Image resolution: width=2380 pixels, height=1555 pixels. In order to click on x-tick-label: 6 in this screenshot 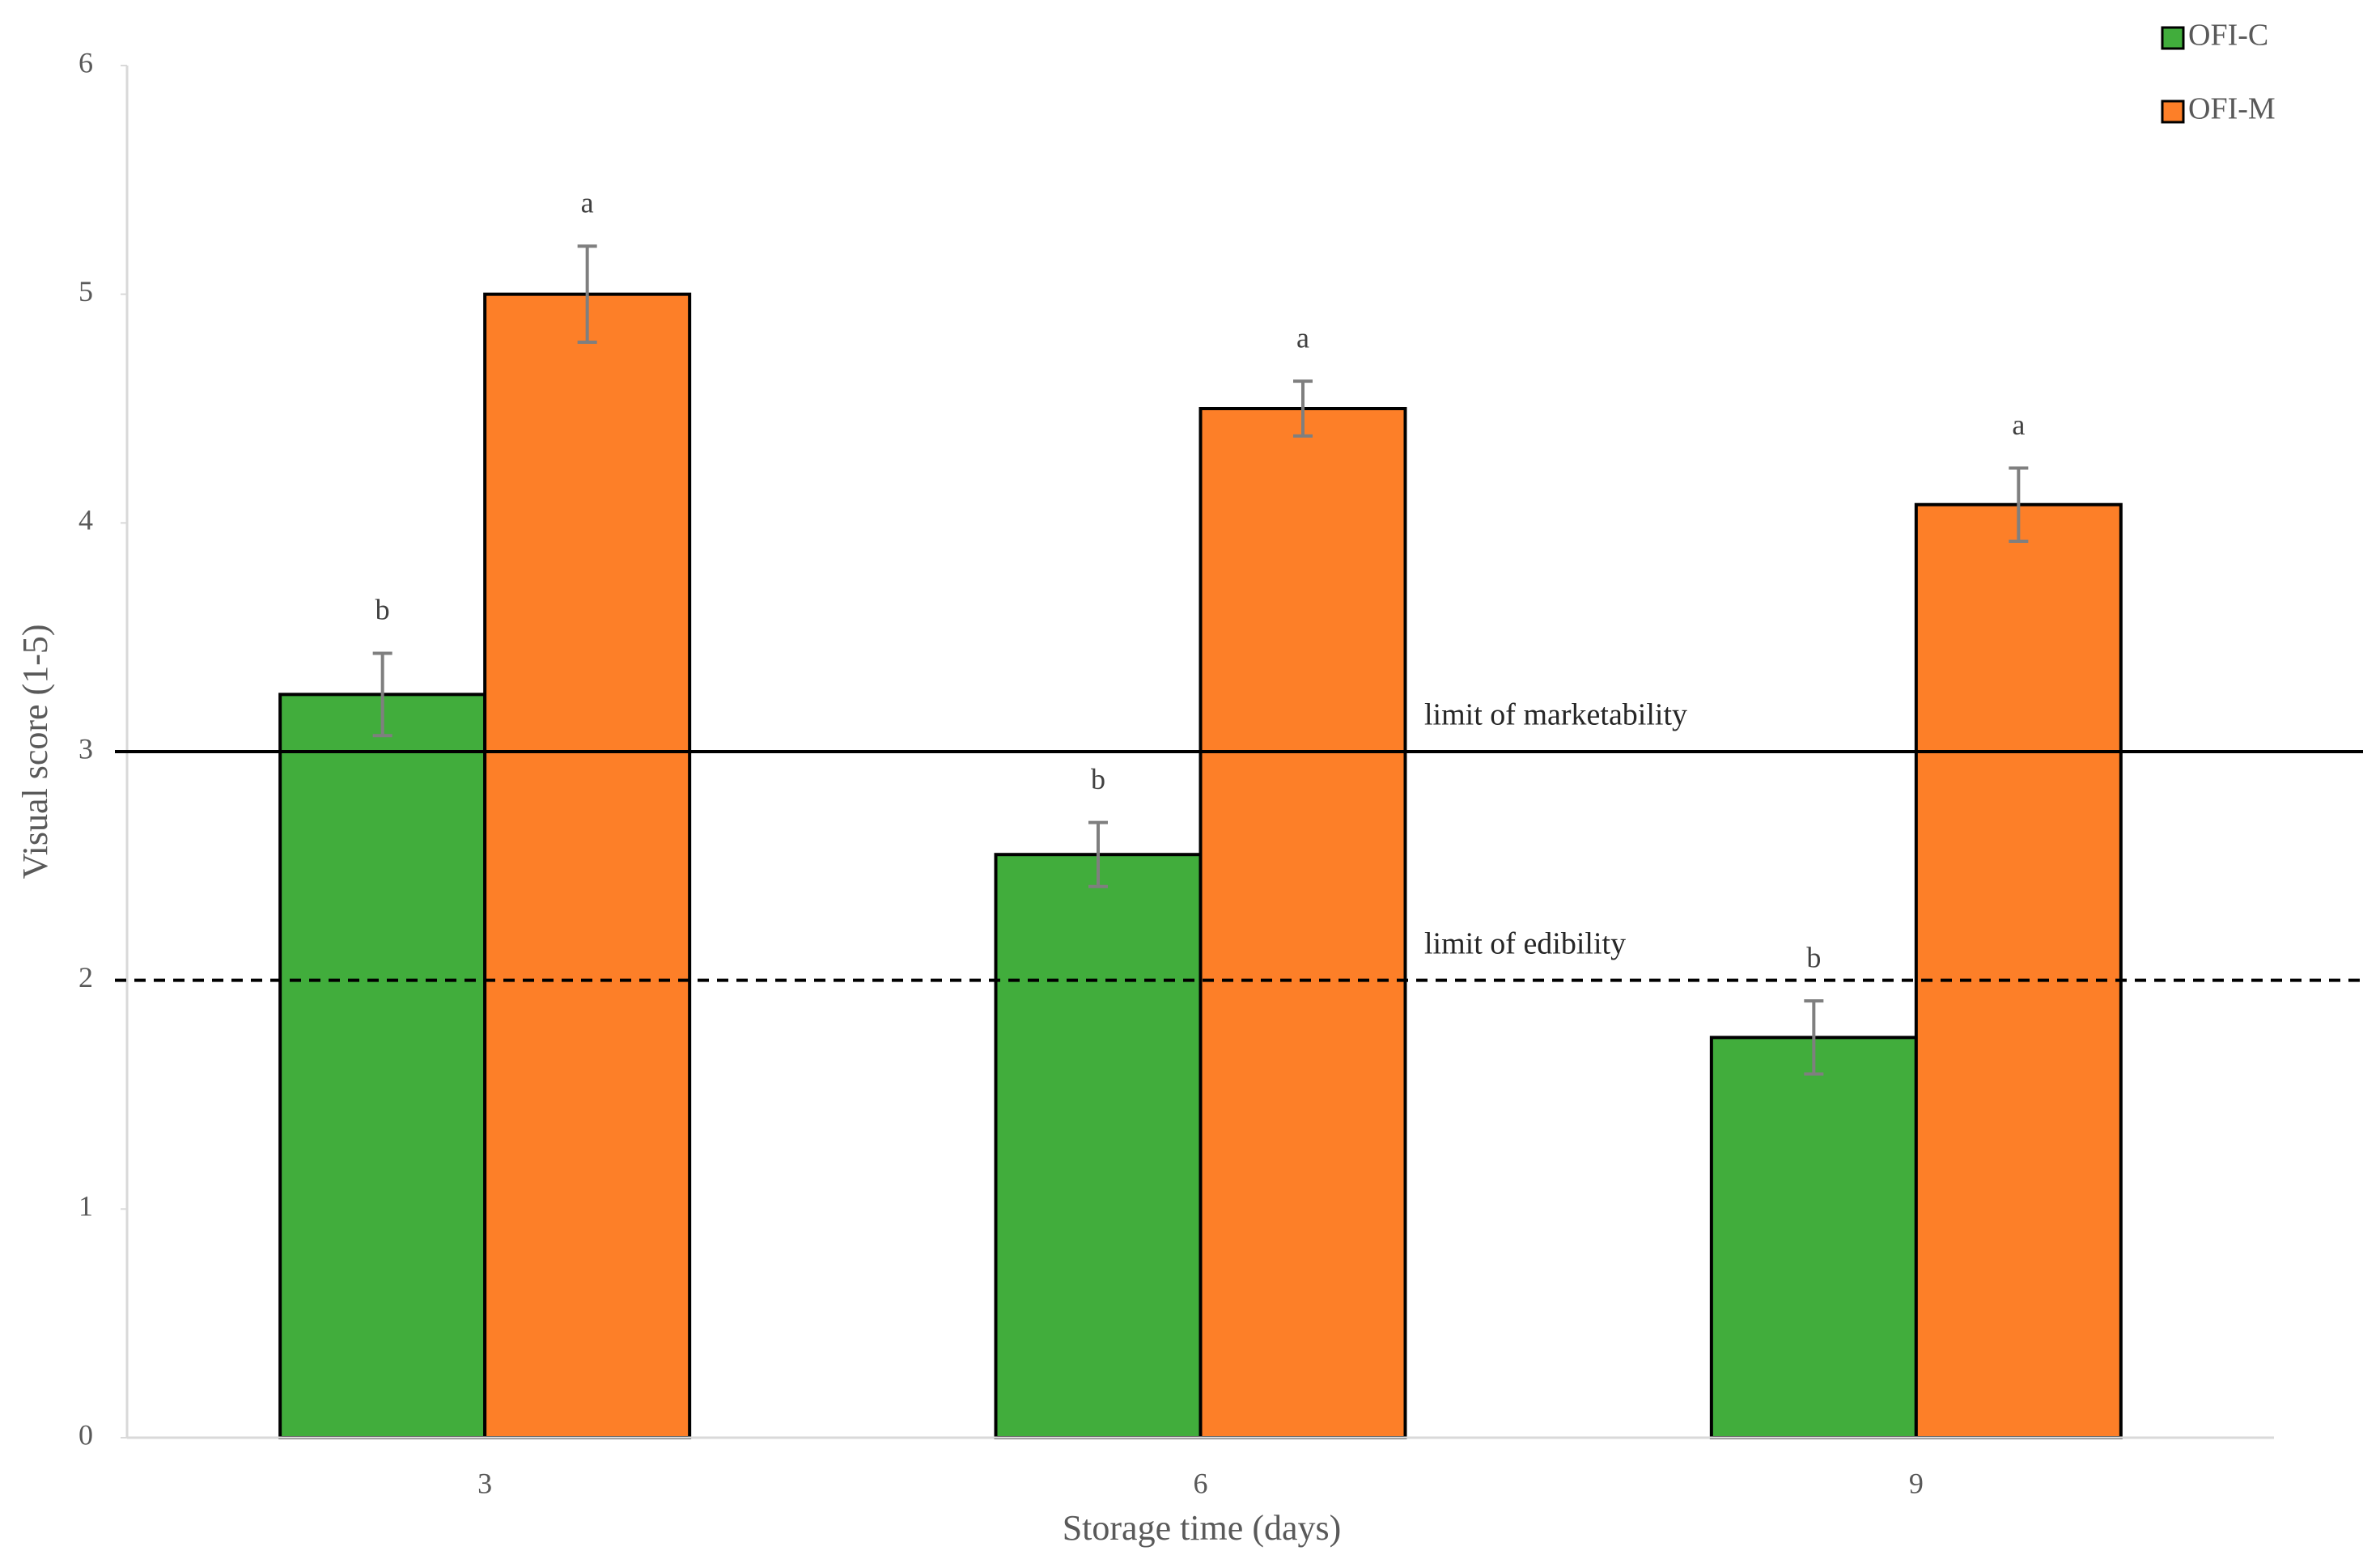, I will do `click(1201, 1483)`.